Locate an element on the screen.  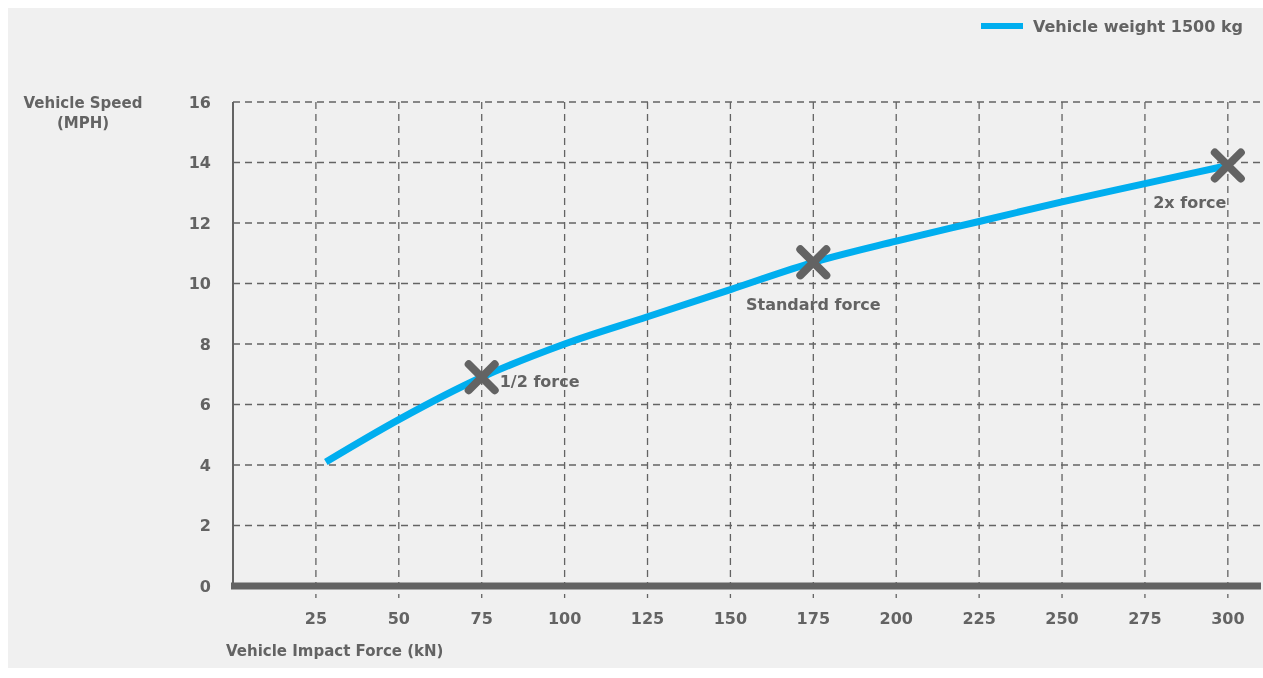
y-tick-label: 2 is located at coordinates (205, 526).